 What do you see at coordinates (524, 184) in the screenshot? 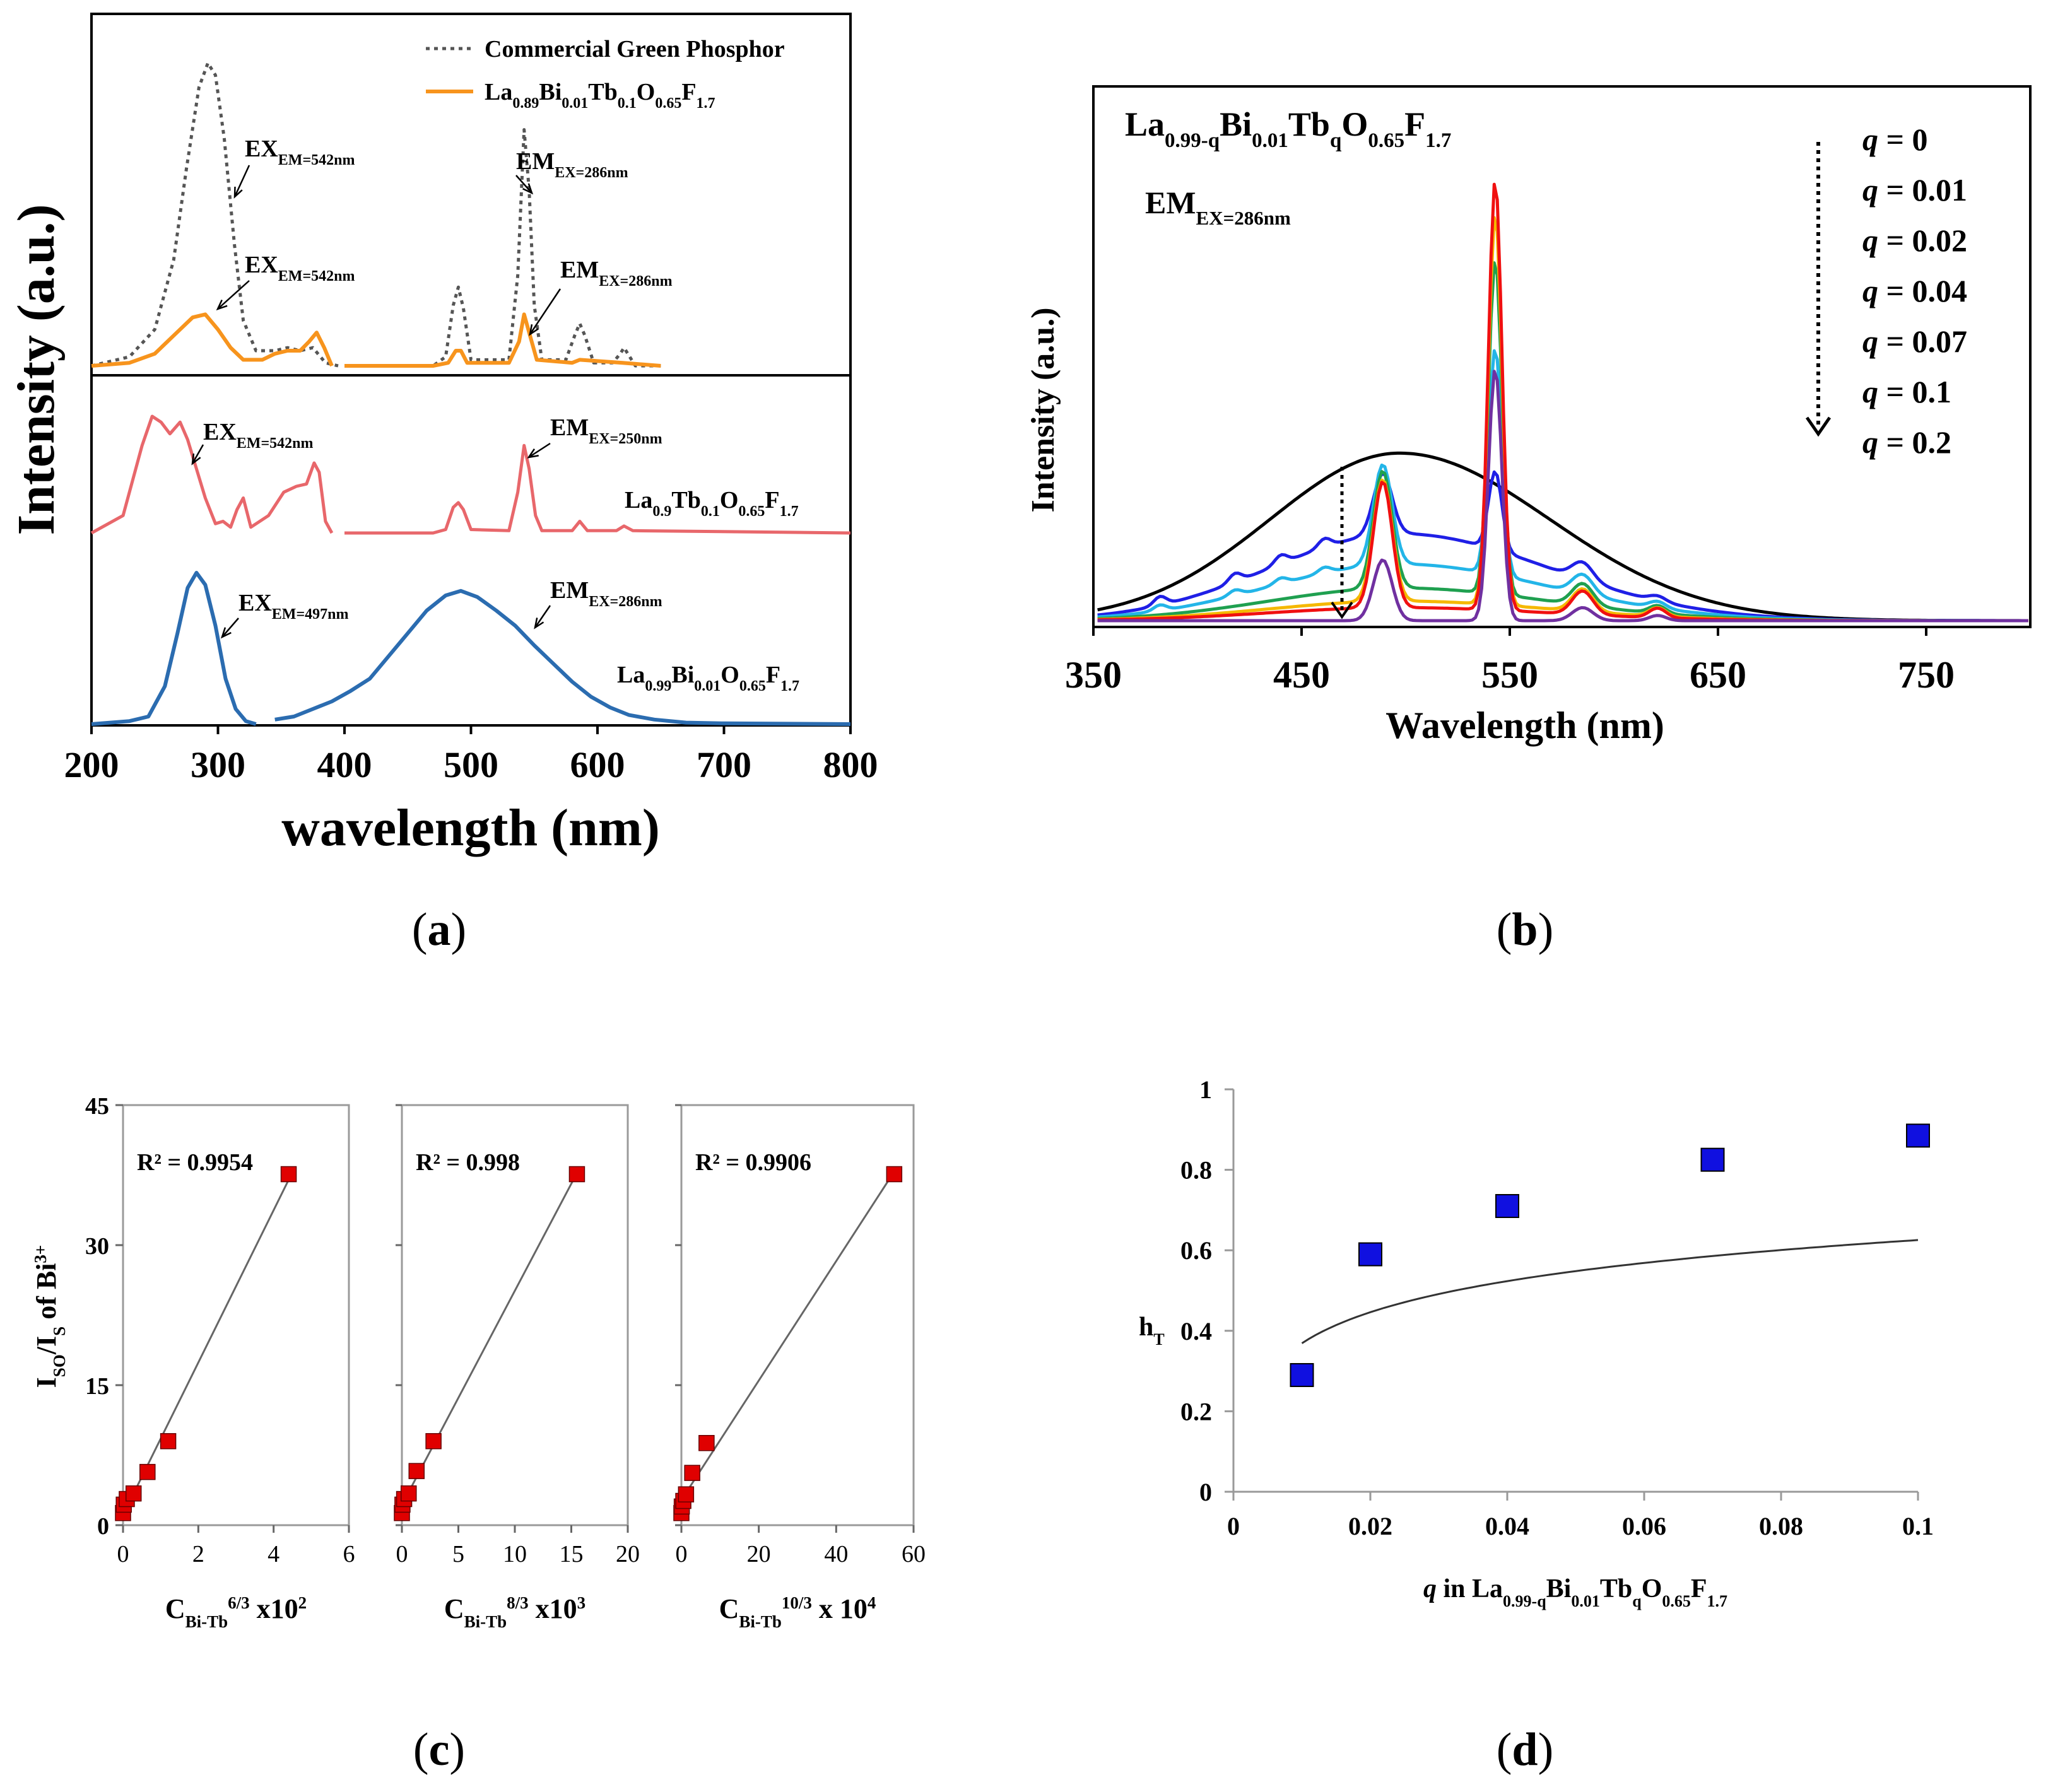
I see `arrow-em-commercial` at bounding box center [524, 184].